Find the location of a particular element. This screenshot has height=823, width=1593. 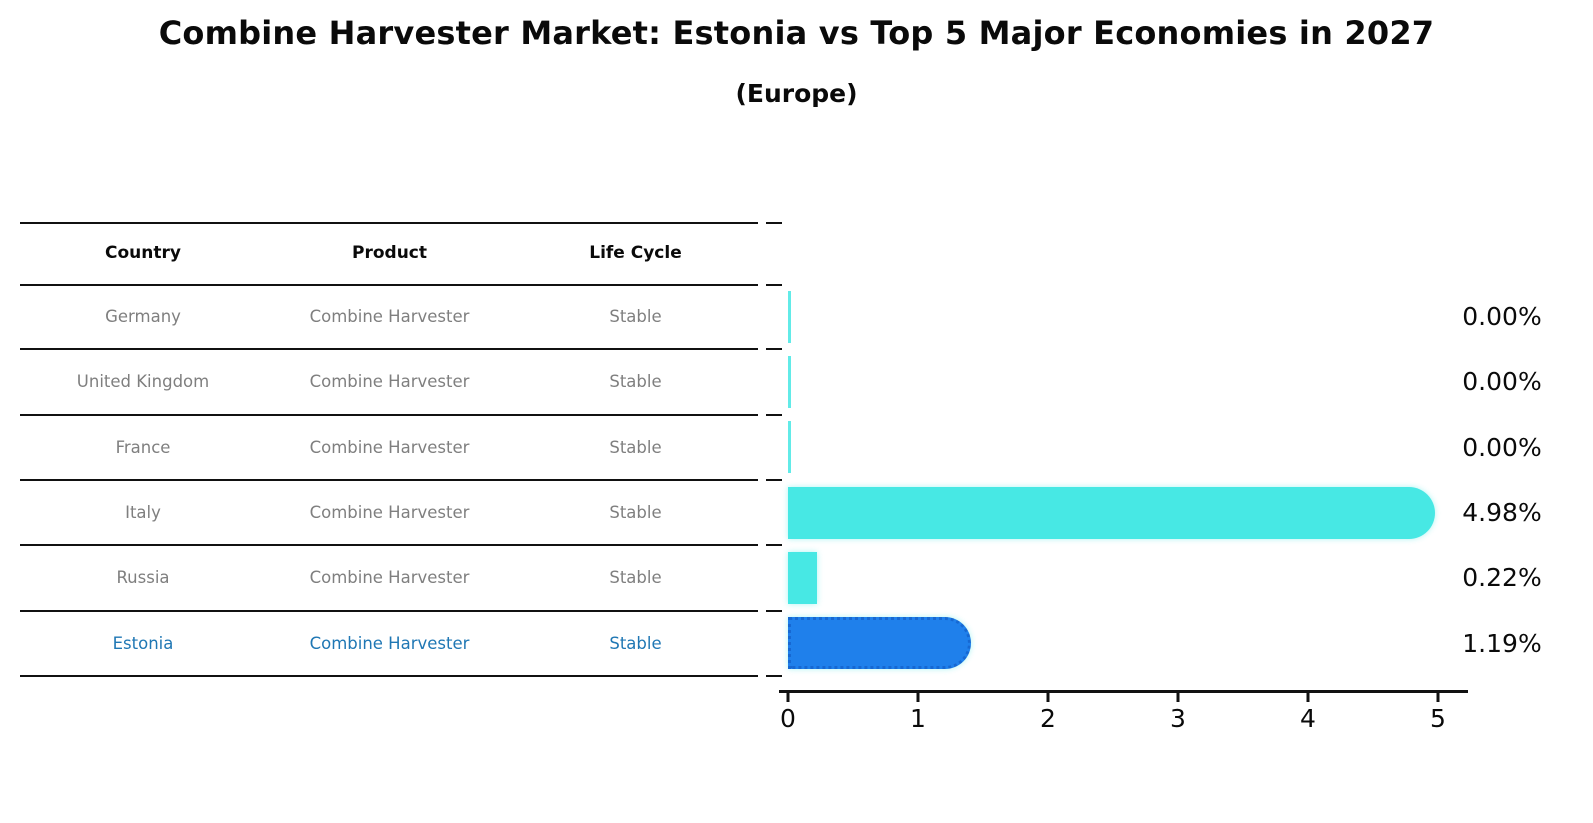

table-top-border-stub is located at coordinates (774, 223).